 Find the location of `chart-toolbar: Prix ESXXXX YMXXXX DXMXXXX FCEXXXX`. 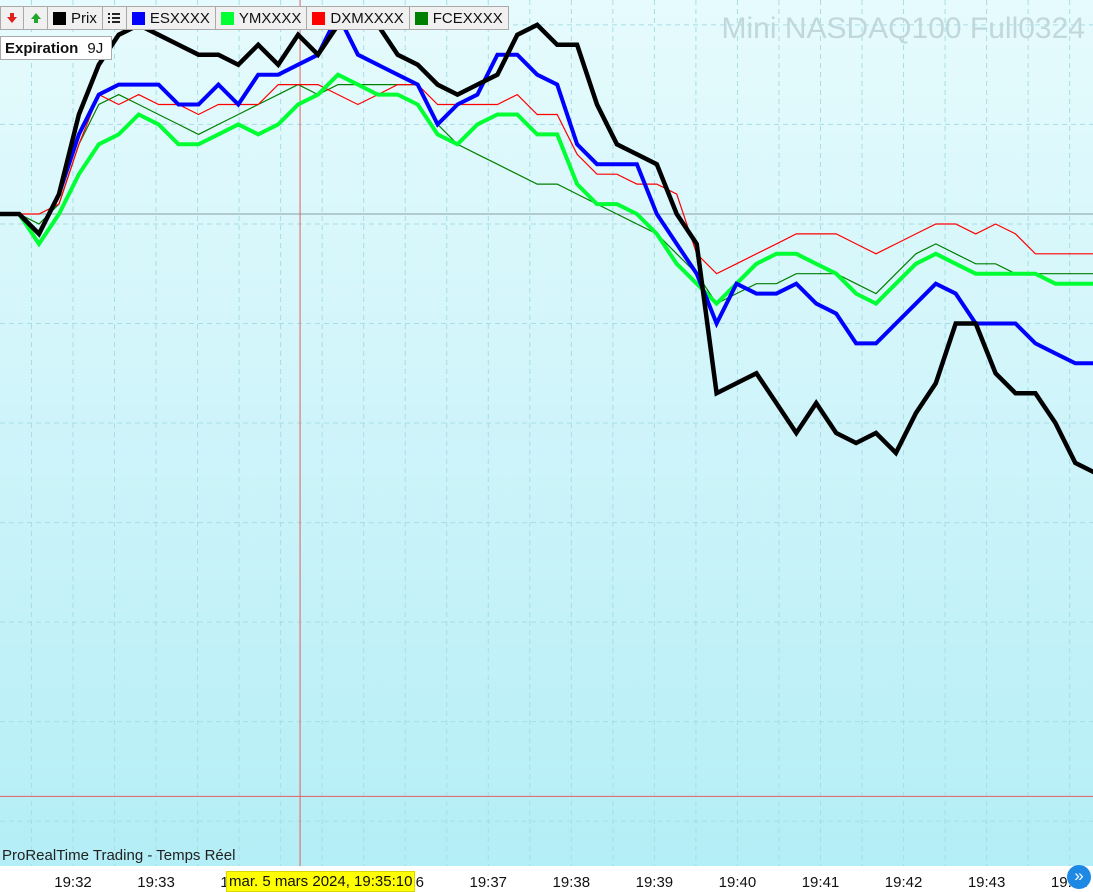

chart-toolbar: Prix ESXXXX YMXXXX DXMXXXX FCEXXXX is located at coordinates (254, 19).